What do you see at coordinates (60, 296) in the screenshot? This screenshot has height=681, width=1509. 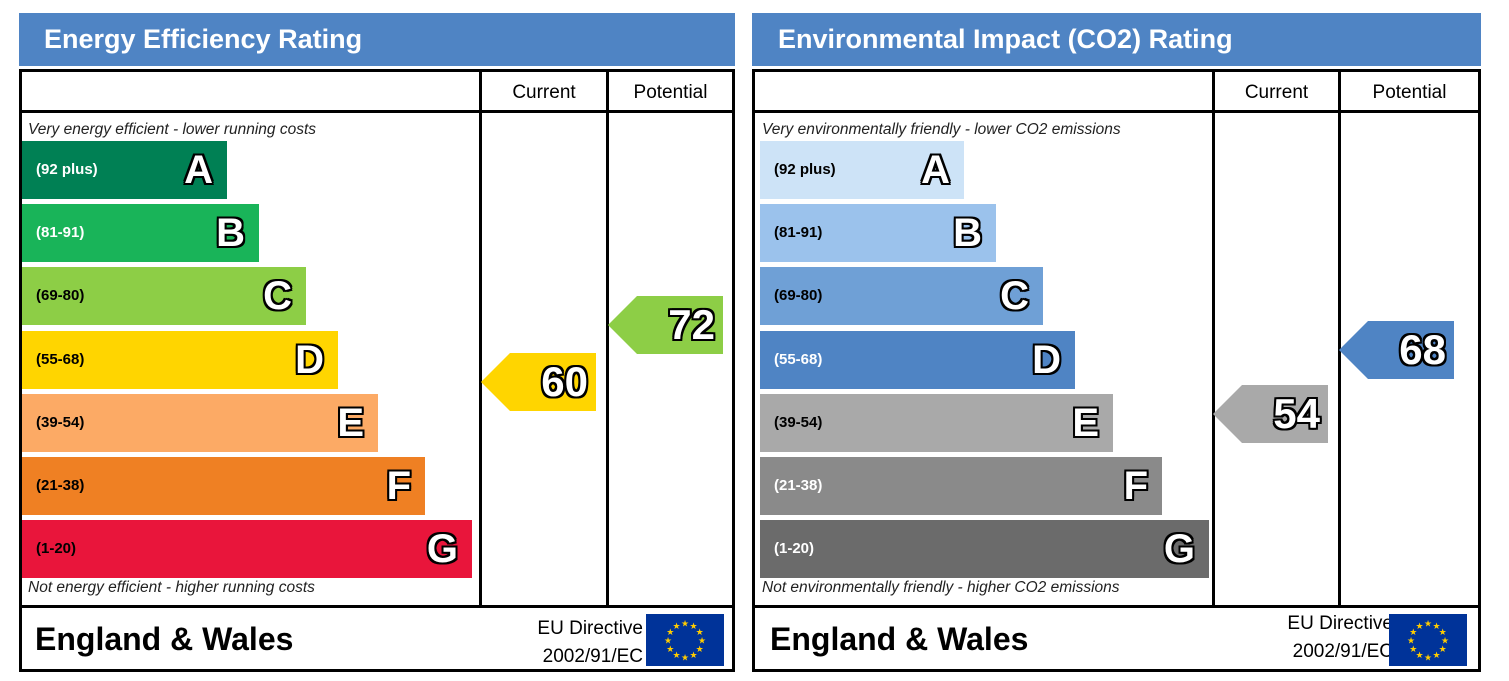 I see `band-range-label: (69-80)` at bounding box center [60, 296].